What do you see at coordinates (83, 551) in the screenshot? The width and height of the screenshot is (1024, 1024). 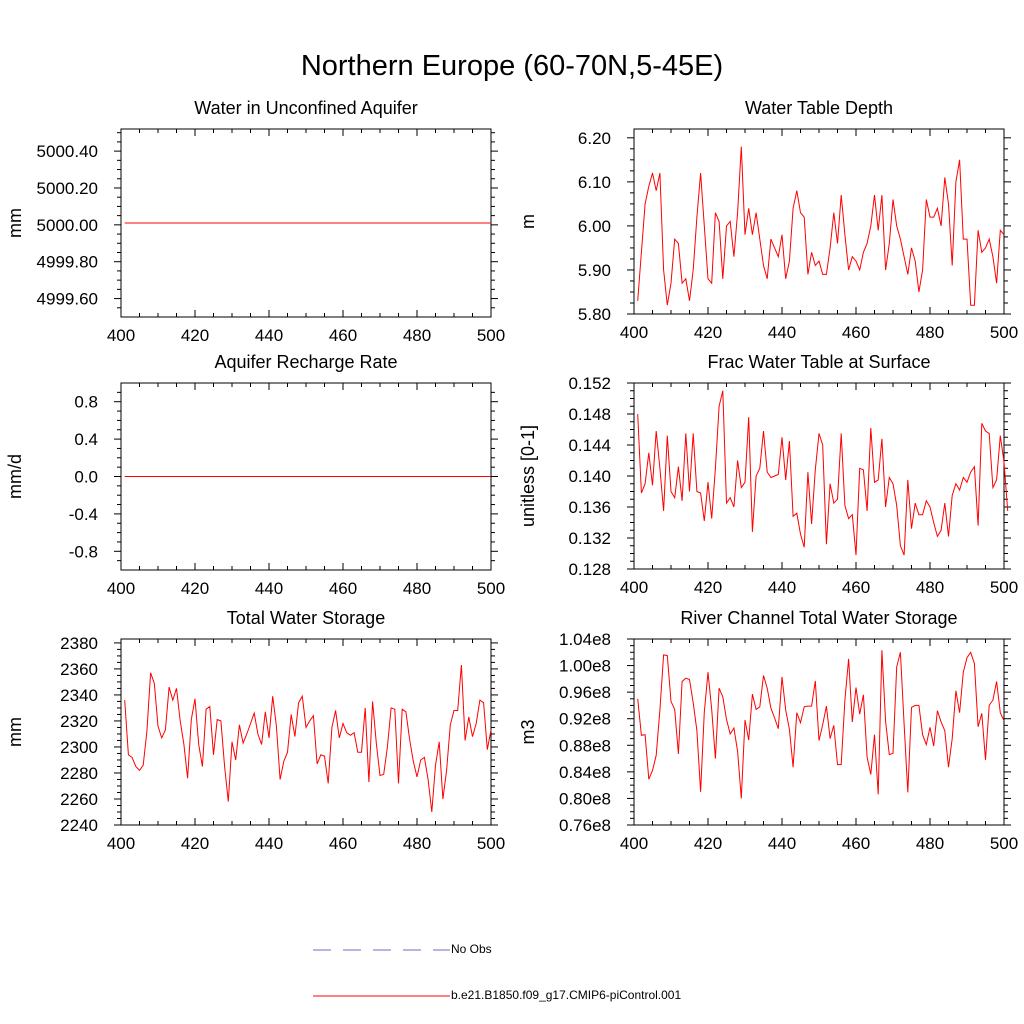 I see `y-tick-label: -0.8` at bounding box center [83, 551].